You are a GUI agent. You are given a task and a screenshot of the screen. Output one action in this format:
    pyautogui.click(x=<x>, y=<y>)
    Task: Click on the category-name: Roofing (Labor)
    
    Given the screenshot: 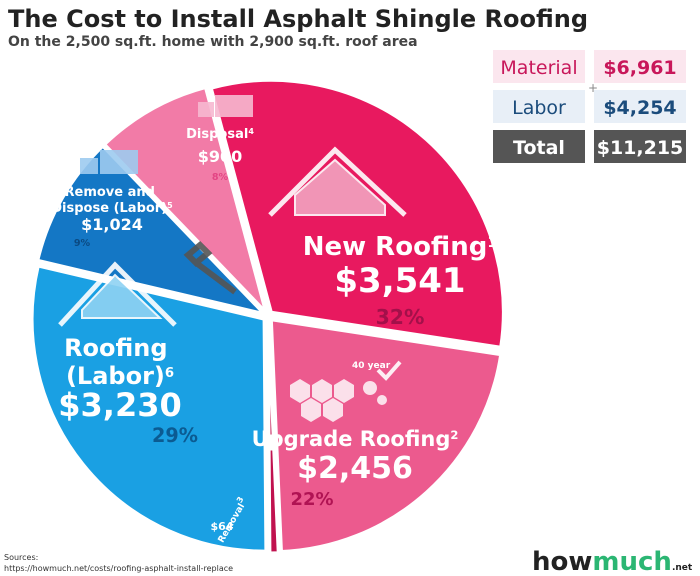 What is the action you would take?
    pyautogui.click(x=120, y=362)
    